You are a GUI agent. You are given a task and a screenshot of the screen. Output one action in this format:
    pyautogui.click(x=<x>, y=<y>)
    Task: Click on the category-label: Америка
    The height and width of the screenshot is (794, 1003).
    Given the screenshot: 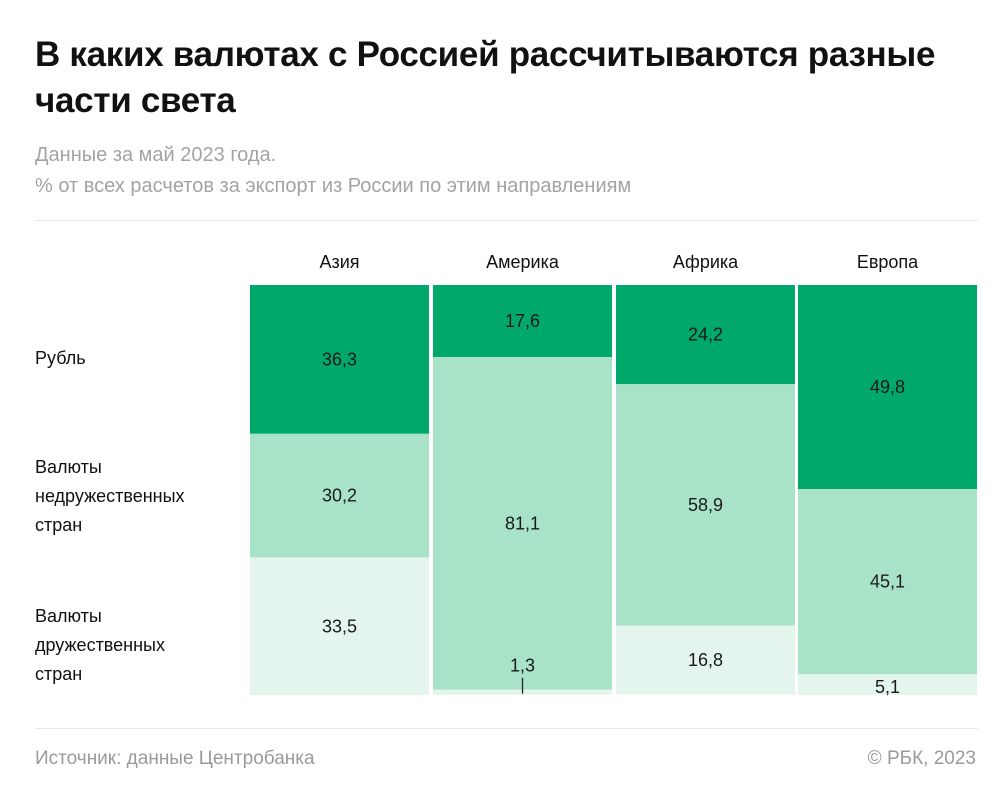 What is the action you would take?
    pyautogui.click(x=523, y=262)
    